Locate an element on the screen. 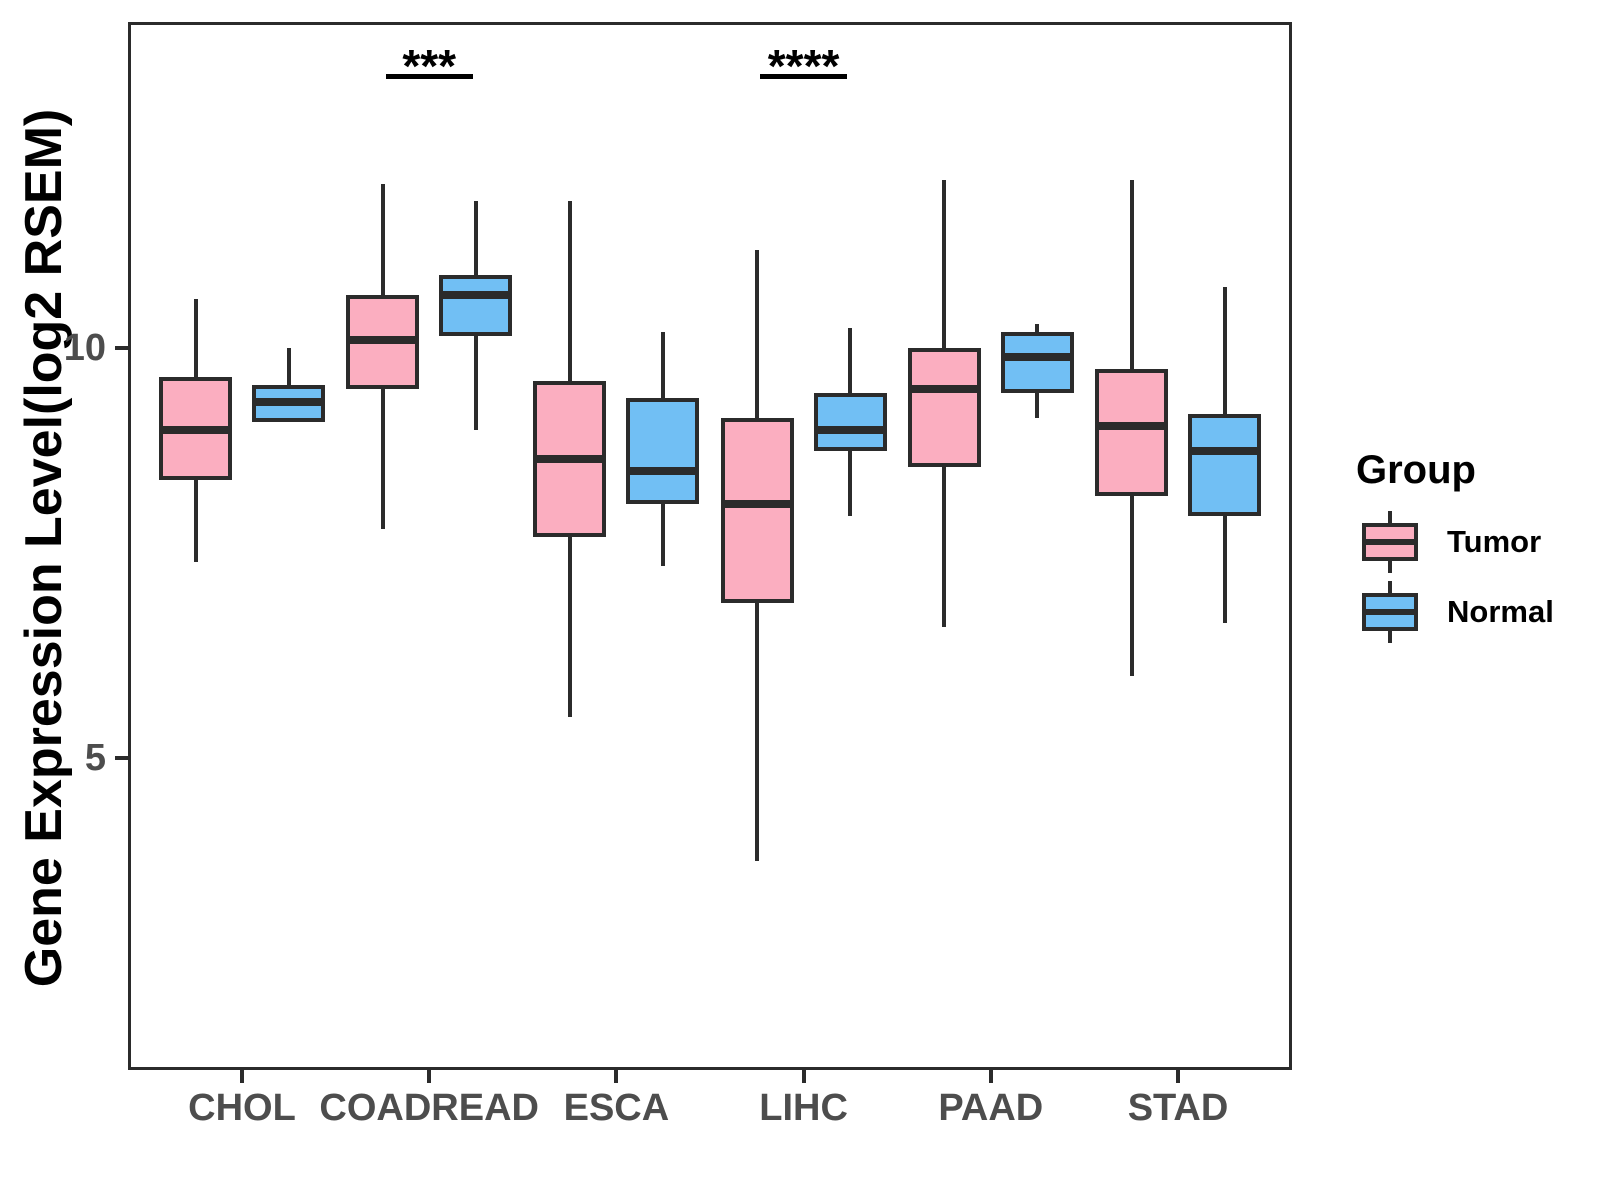 The image size is (1600, 1200). y-tick-label: 5 is located at coordinates (95, 758).